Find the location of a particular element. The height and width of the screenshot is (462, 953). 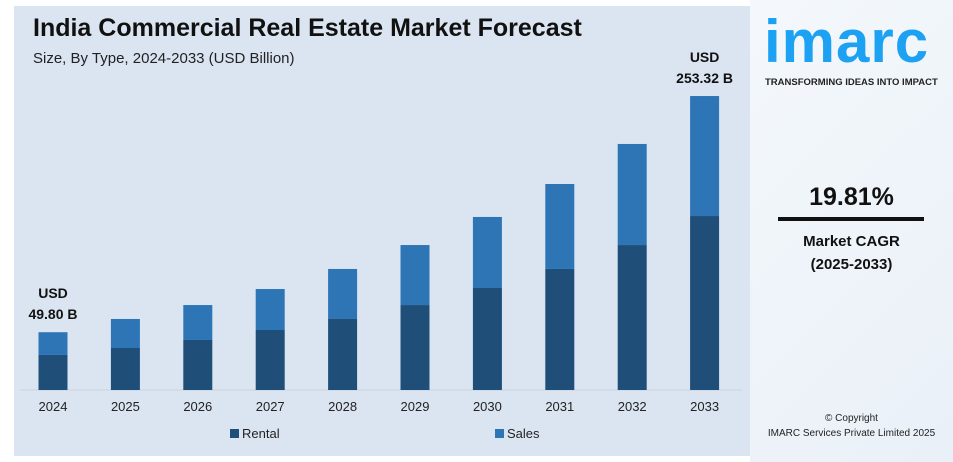

bar-sales-2027 is located at coordinates (270, 309).